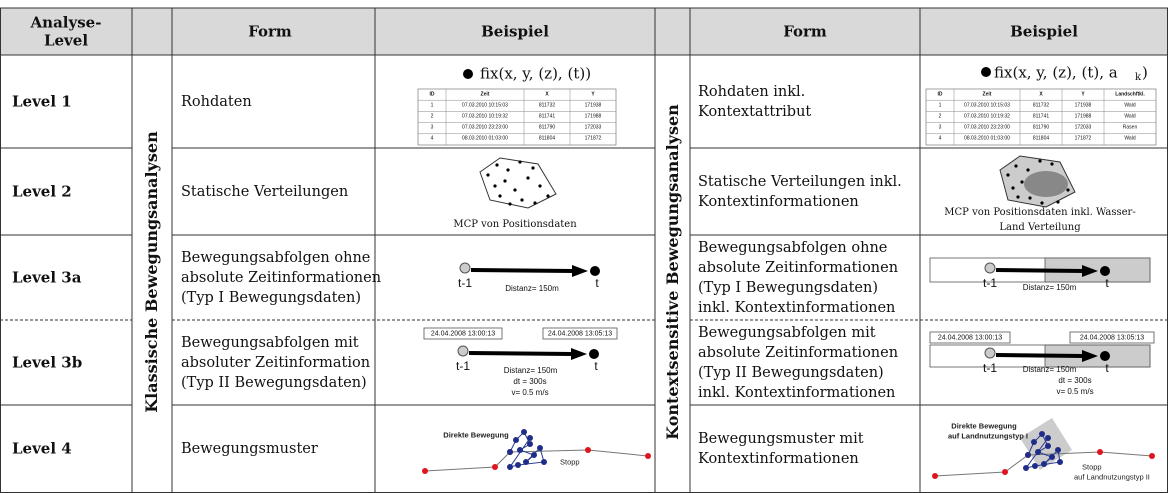 This screenshot has height=493, width=1168. What do you see at coordinates (797, 307) in the screenshot?
I see `form-text: inkl. Kontextinformationen` at bounding box center [797, 307].